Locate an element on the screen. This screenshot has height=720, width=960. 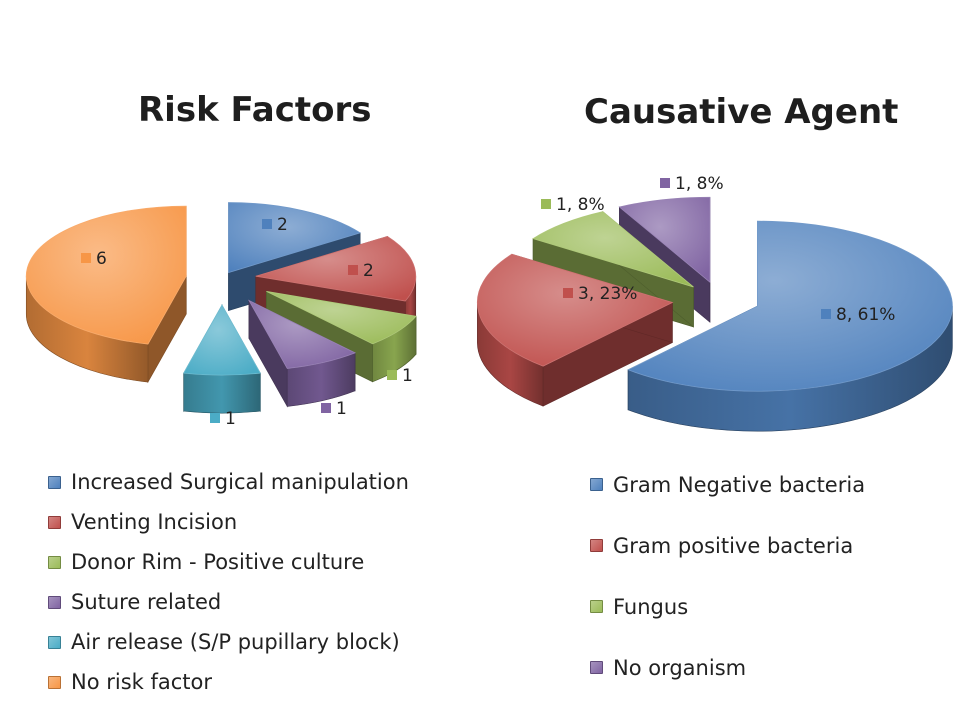
legend-item: Increased Surgical manipulation is located at coordinates (228, 482).